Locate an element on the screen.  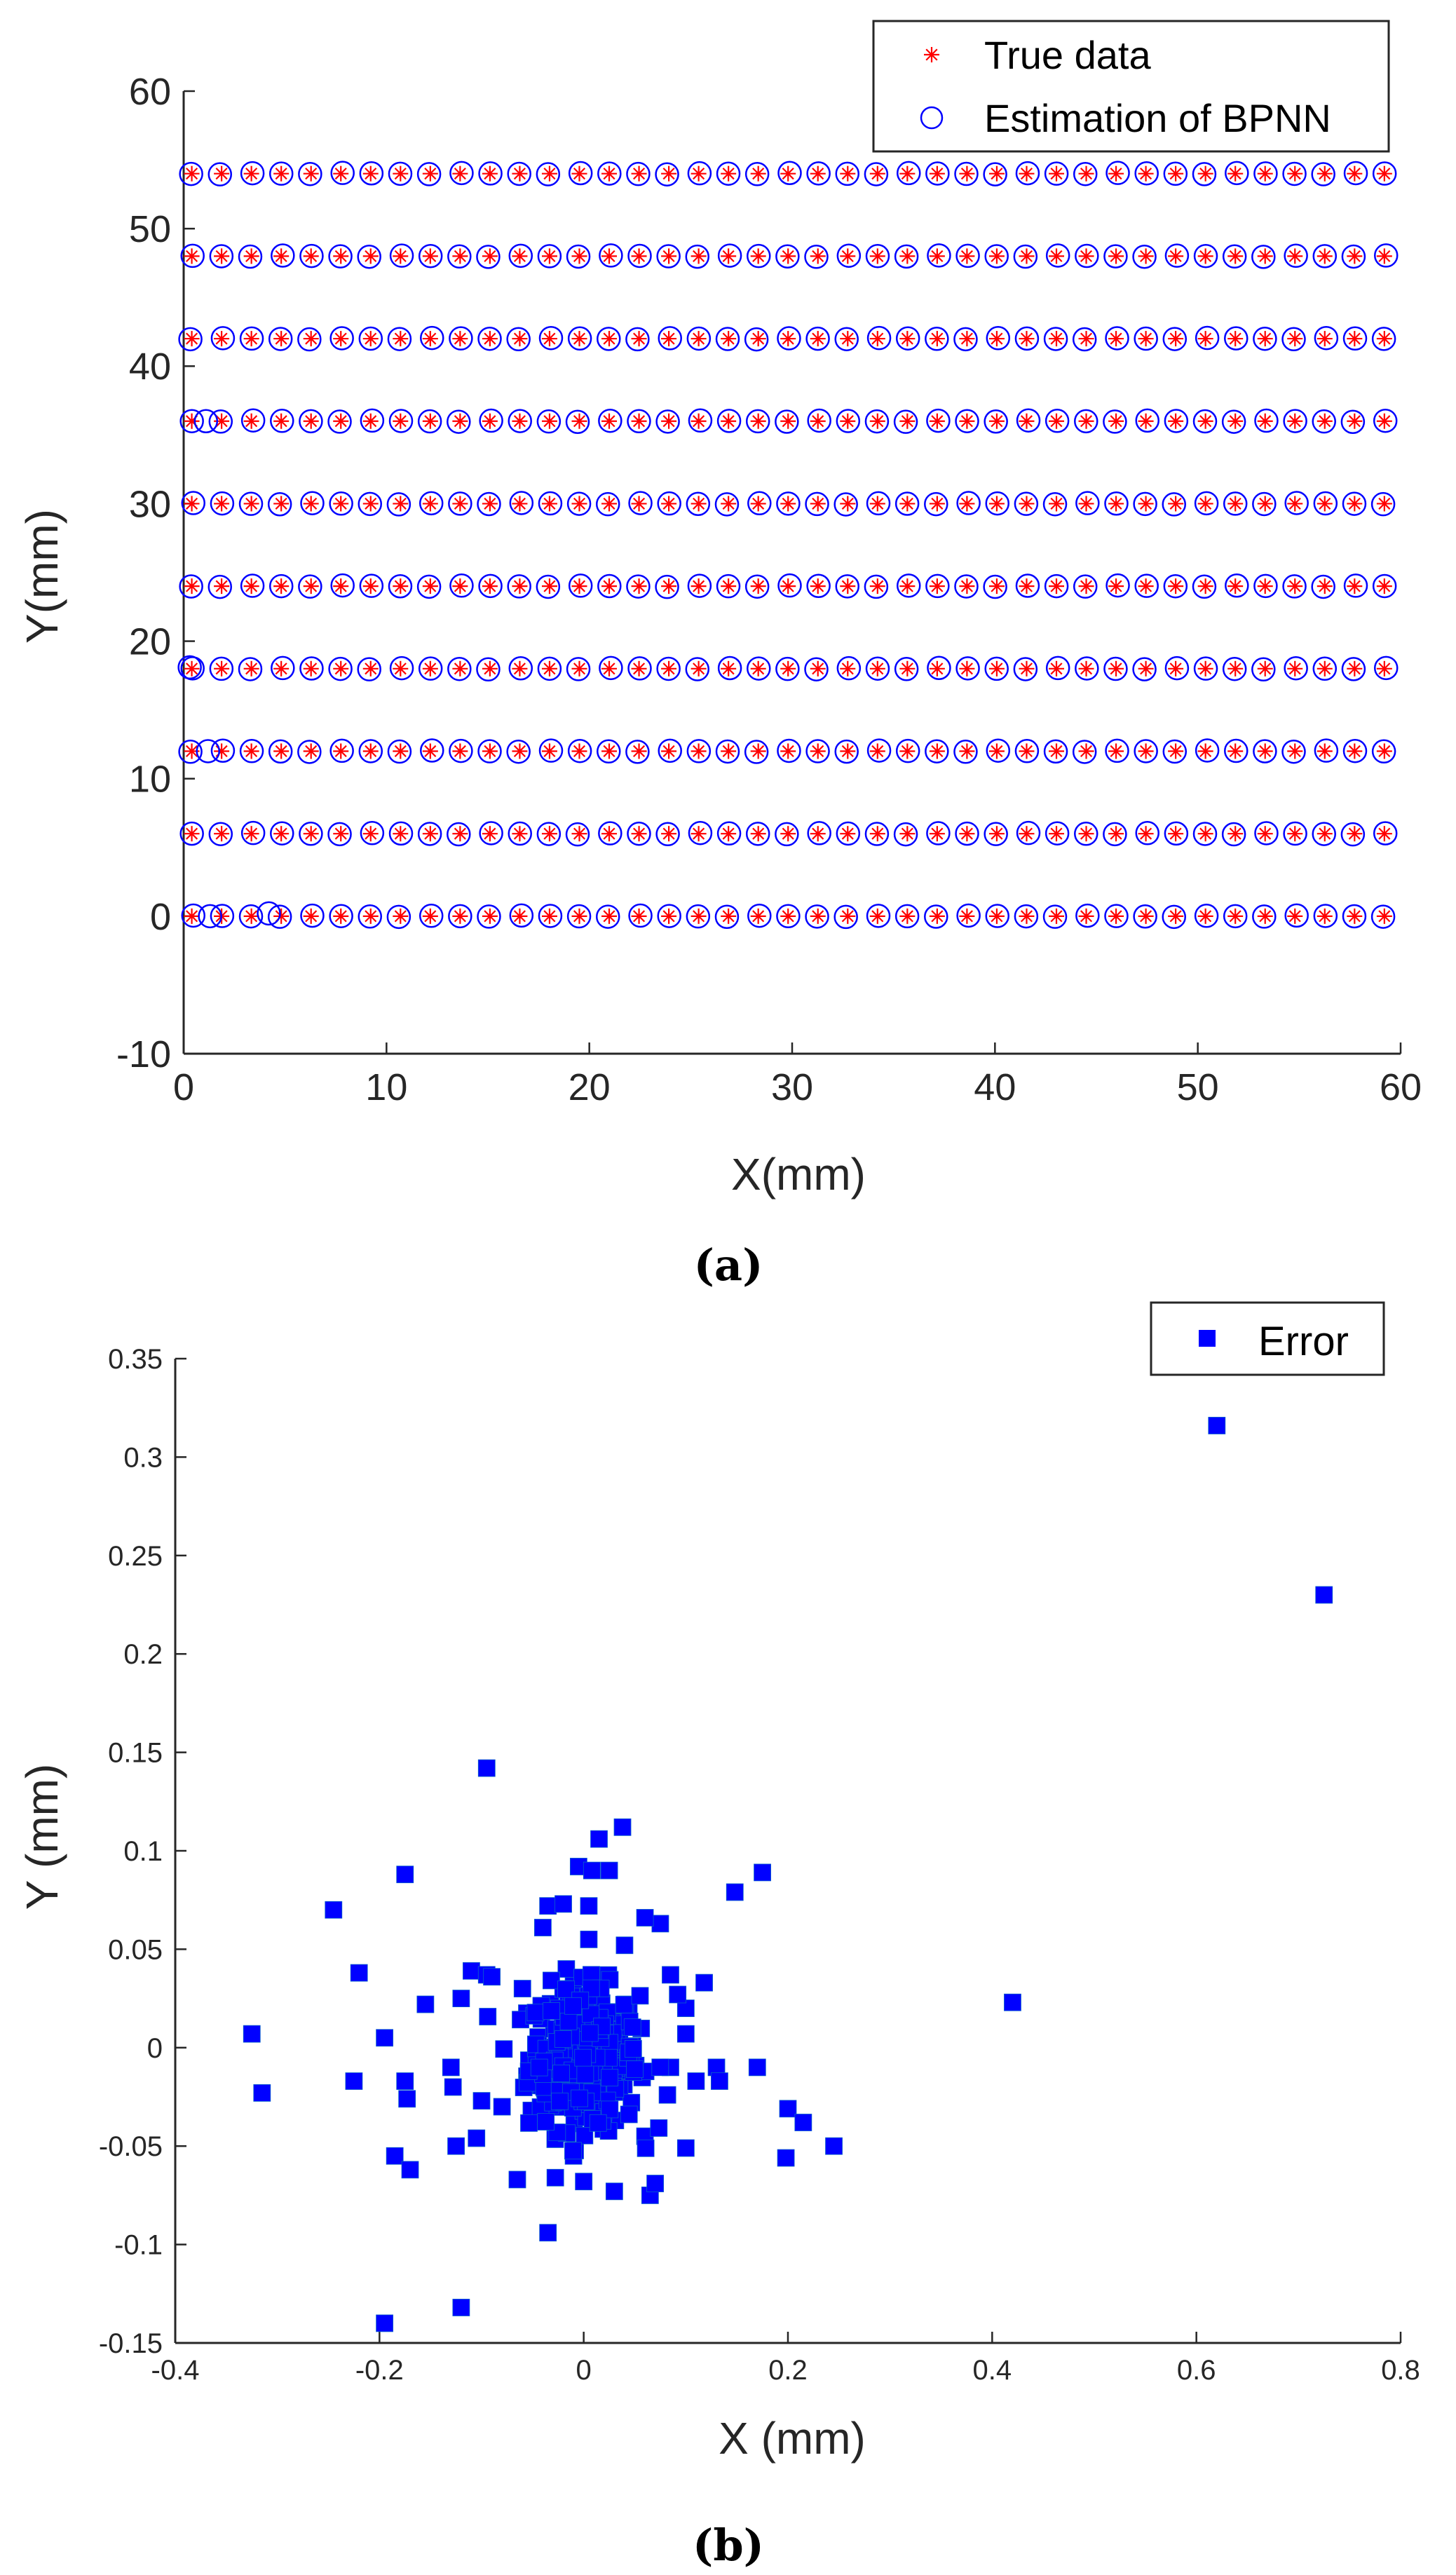
y-tick-label: -0.1 is located at coordinates (138, 2245).